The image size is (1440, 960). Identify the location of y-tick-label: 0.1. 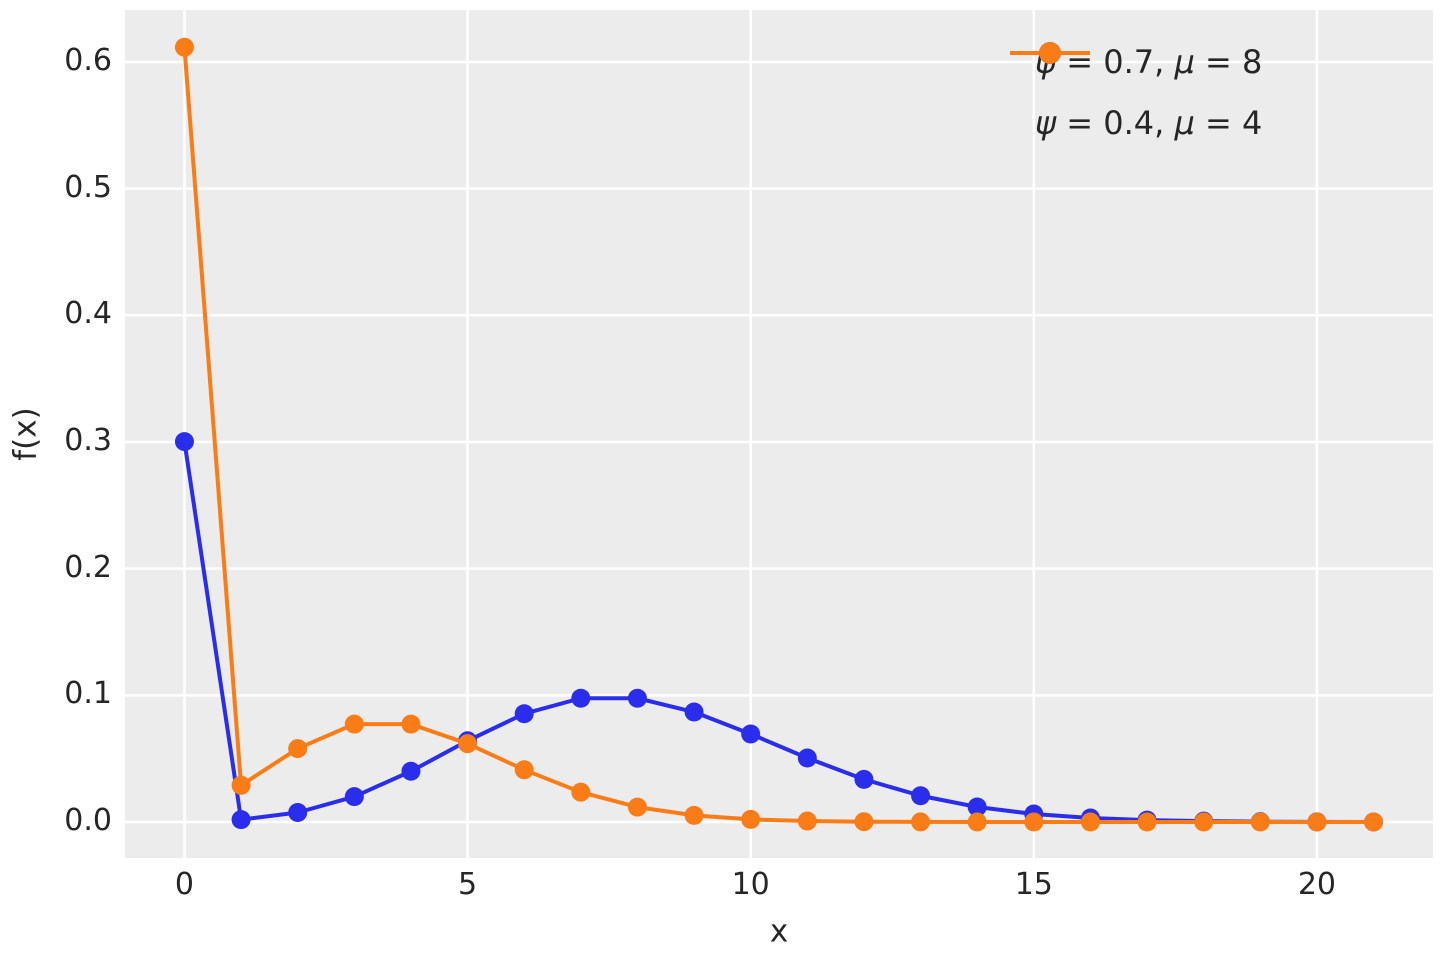
(88, 694).